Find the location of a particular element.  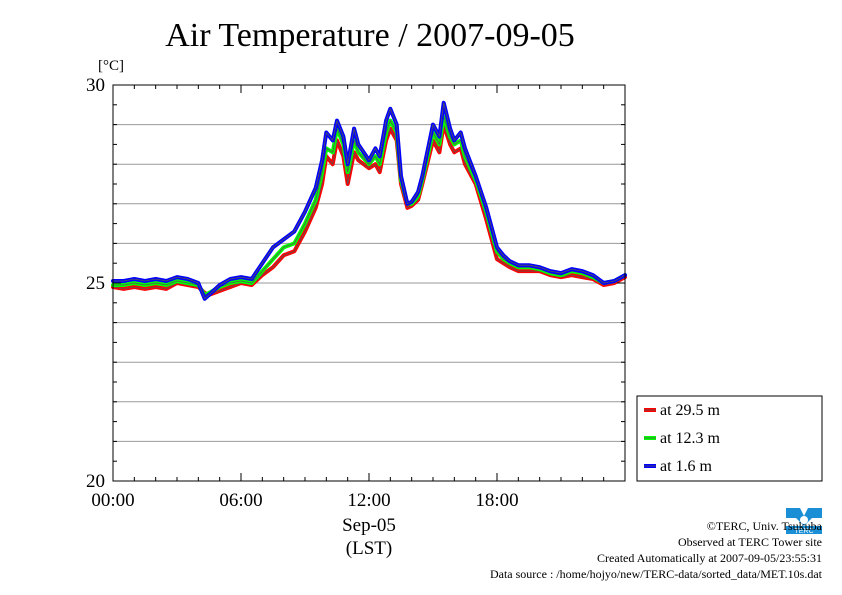

x-axis-label-lst: (LST) is located at coordinates (369, 548).